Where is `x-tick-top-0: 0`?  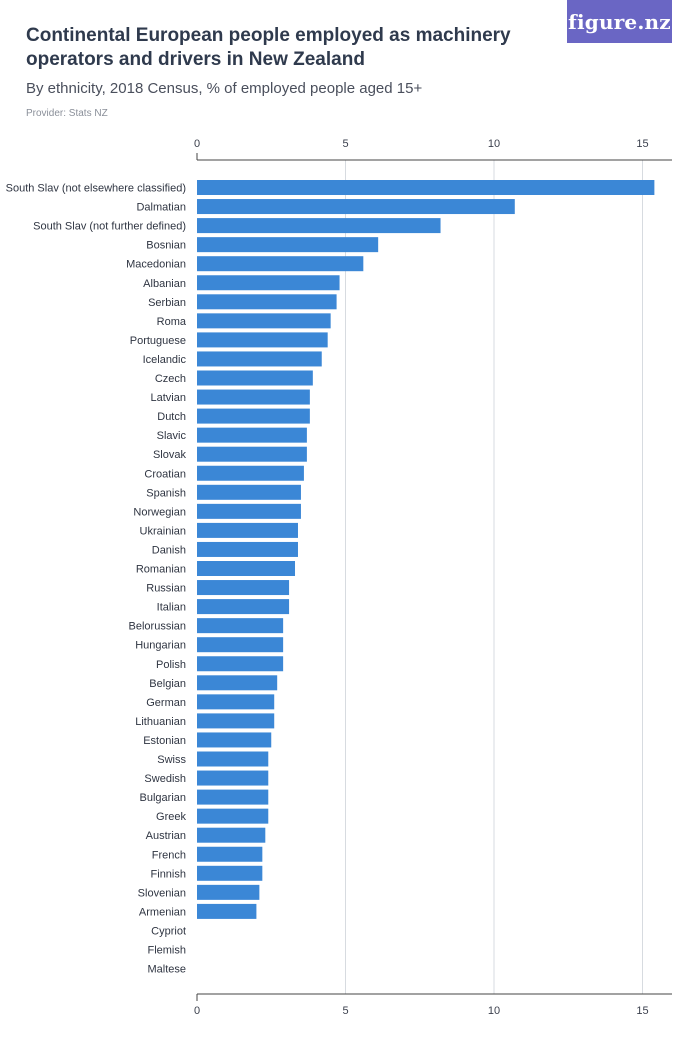 x-tick-top-0: 0 is located at coordinates (197, 144).